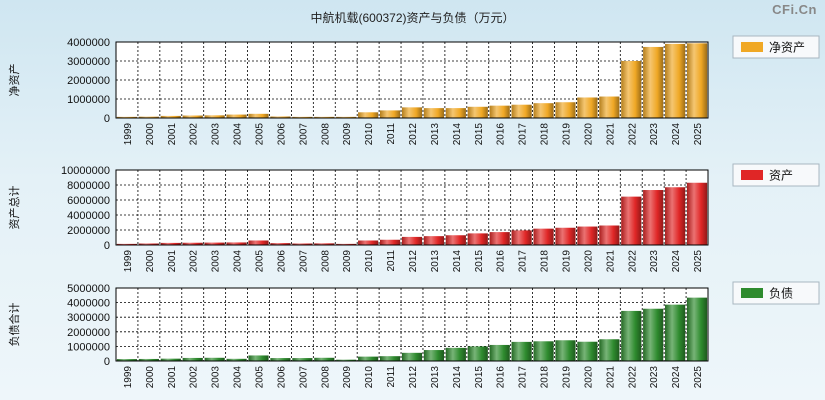  I want to click on x-tick-label: 2012, so click(413, 377).